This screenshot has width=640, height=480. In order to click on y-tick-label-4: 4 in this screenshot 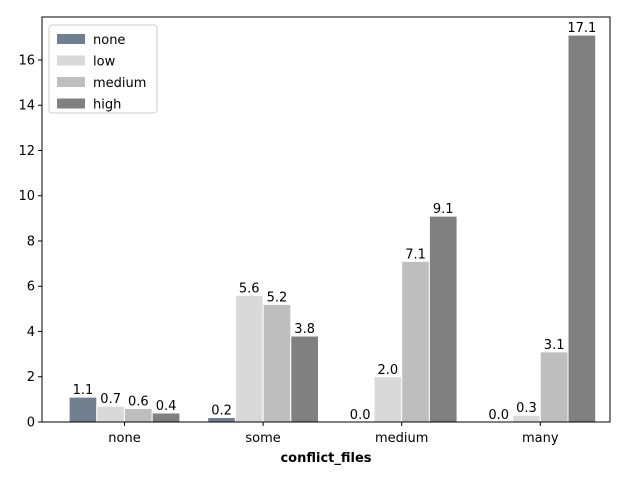, I will do `click(31, 332)`.